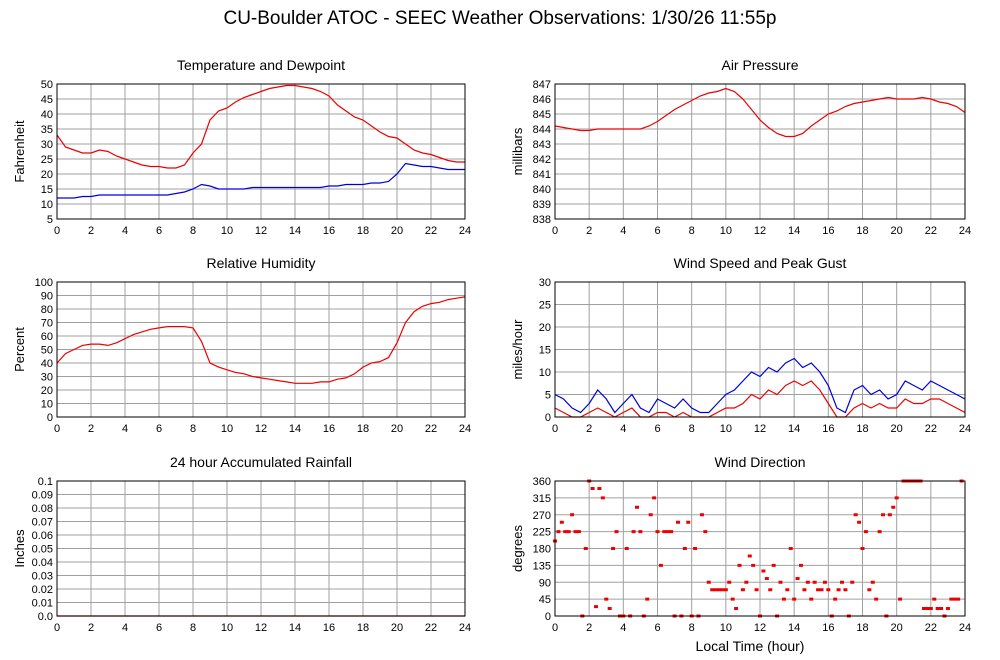 The width and height of the screenshot is (1000, 660). What do you see at coordinates (657, 231) in the screenshot?
I see `press-xtick-label: 6` at bounding box center [657, 231].